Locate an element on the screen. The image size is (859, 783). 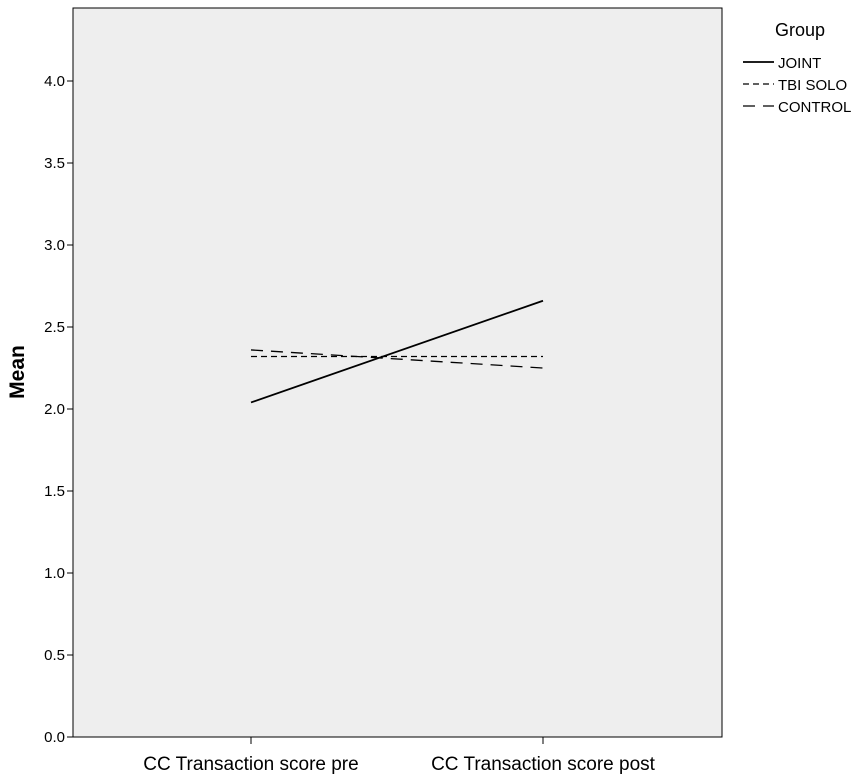
x-tick-label: CC Transaction score pre is located at coordinates (250, 764).